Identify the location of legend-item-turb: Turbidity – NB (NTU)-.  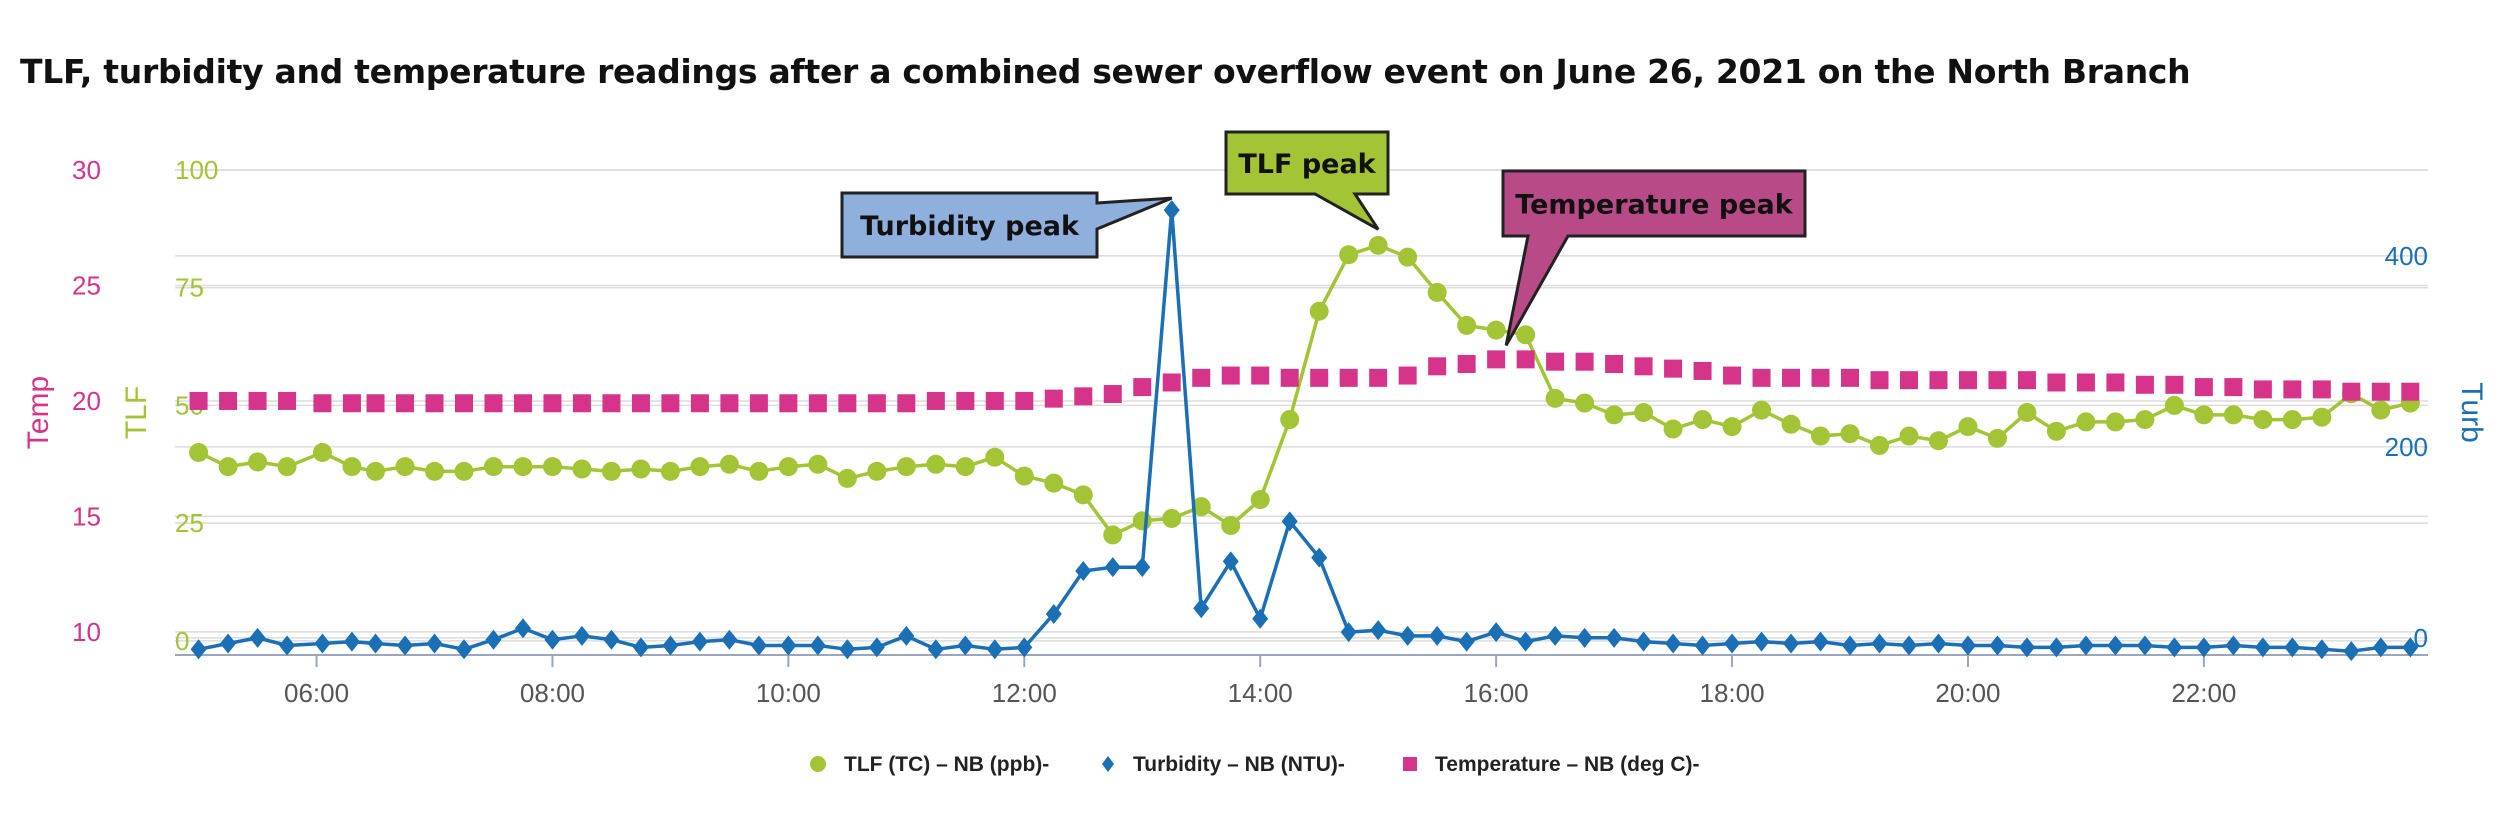
(1223, 764).